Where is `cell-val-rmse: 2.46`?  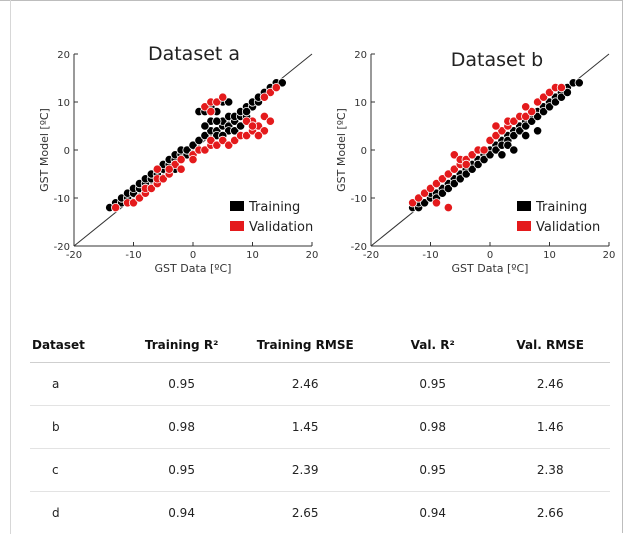 cell-val-rmse: 2.46 is located at coordinates (550, 384).